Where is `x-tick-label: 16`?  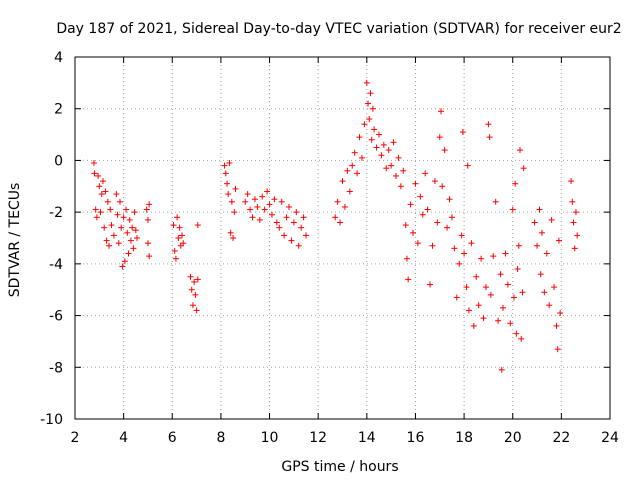
x-tick-label: 16 is located at coordinates (416, 438).